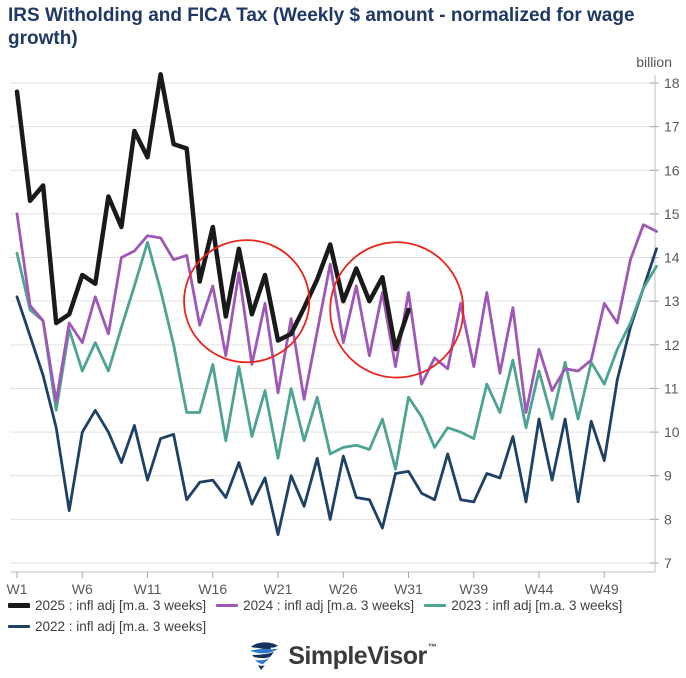  I want to click on logo-text: SimpleVisor, so click(357, 655).